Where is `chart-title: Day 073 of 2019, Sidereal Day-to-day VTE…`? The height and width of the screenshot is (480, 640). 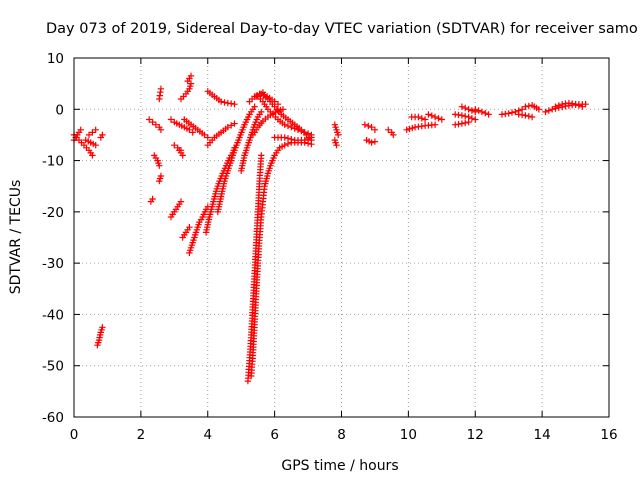 chart-title: Day 073 of 2019, Sidereal Day-to-day VTE… is located at coordinates (342, 29).